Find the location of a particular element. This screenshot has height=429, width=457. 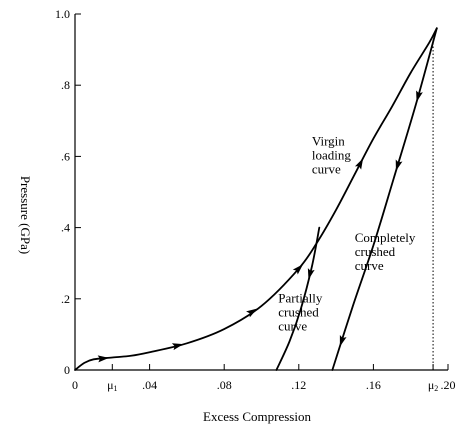

x-tick-label: .12 is located at coordinates (298, 385).